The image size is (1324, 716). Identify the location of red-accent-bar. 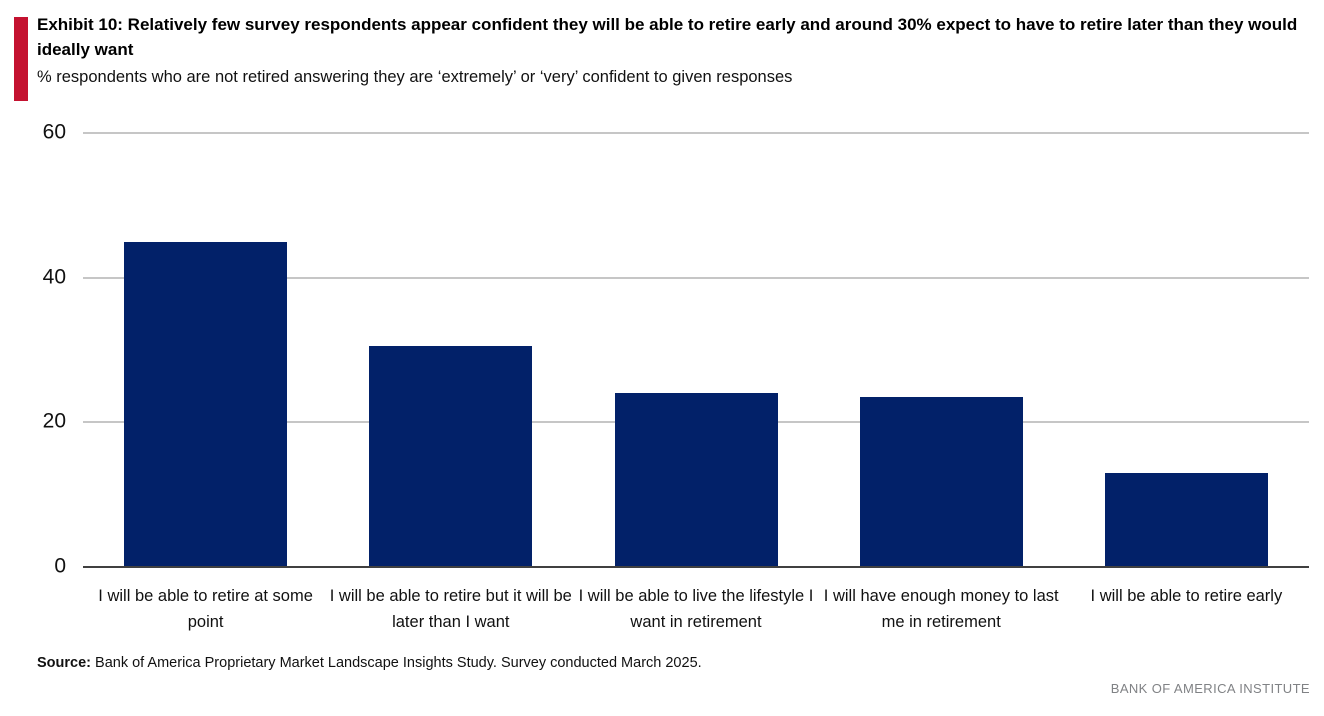
(21, 59).